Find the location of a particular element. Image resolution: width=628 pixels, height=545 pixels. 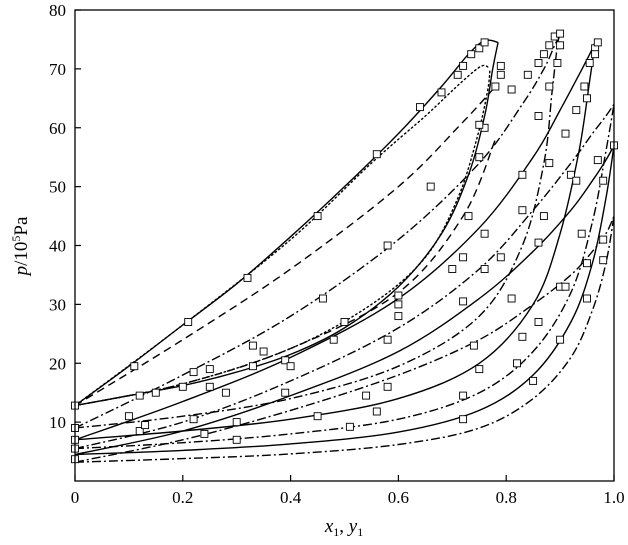

y-tick-label: 10 is located at coordinates (57, 422).